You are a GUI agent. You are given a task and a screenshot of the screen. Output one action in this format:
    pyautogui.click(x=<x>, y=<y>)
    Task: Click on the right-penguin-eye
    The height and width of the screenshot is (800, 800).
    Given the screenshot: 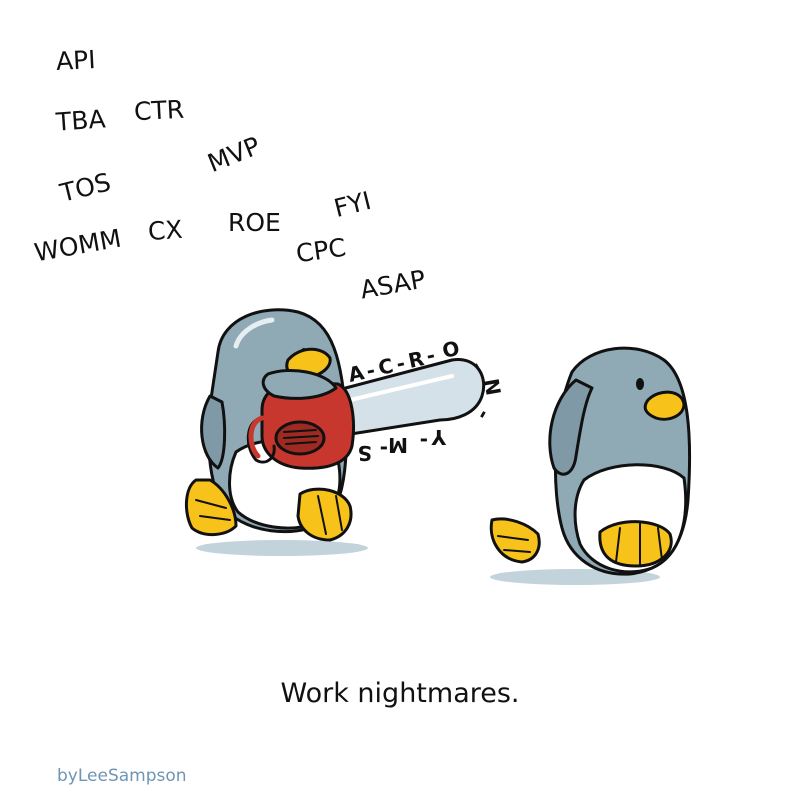 What is the action you would take?
    pyautogui.click(x=640, y=384)
    